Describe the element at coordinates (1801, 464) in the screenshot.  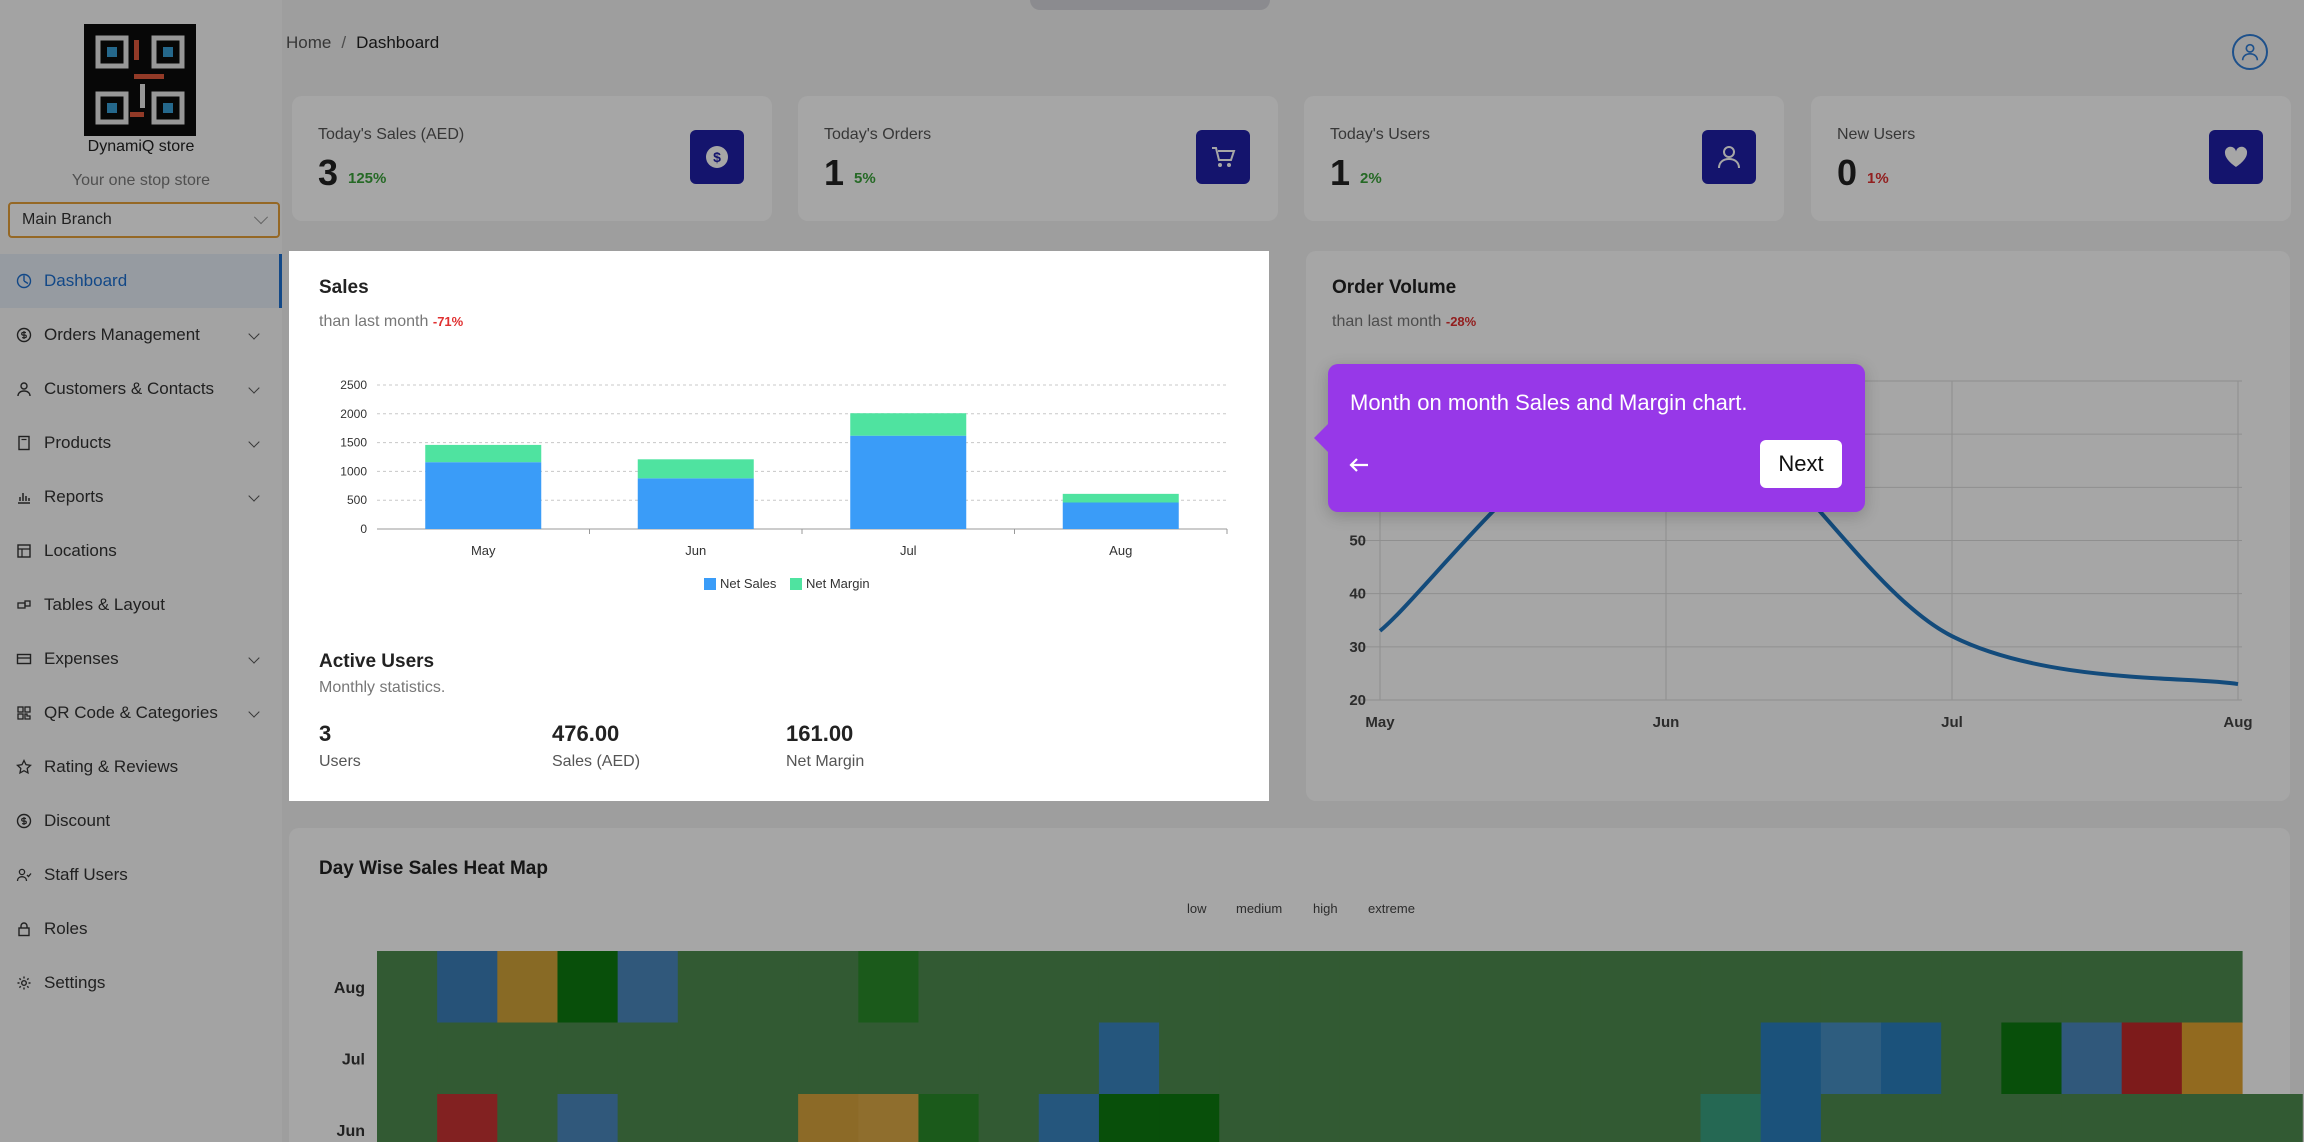
I see `tooltip-next-button: Next` at that location.